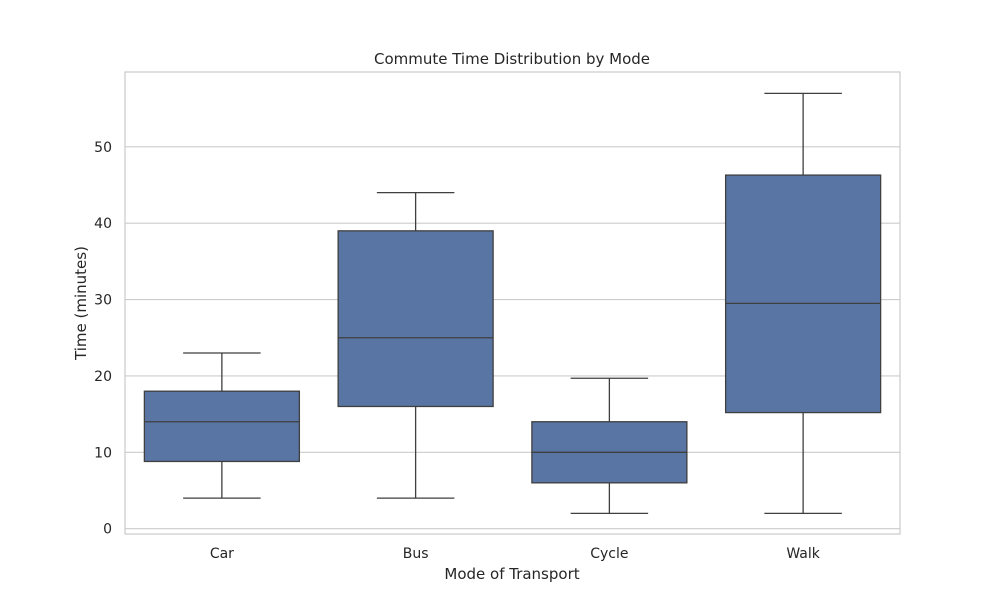  Describe the element at coordinates (416, 554) in the screenshot. I see `x-tick-label: Bus` at that location.